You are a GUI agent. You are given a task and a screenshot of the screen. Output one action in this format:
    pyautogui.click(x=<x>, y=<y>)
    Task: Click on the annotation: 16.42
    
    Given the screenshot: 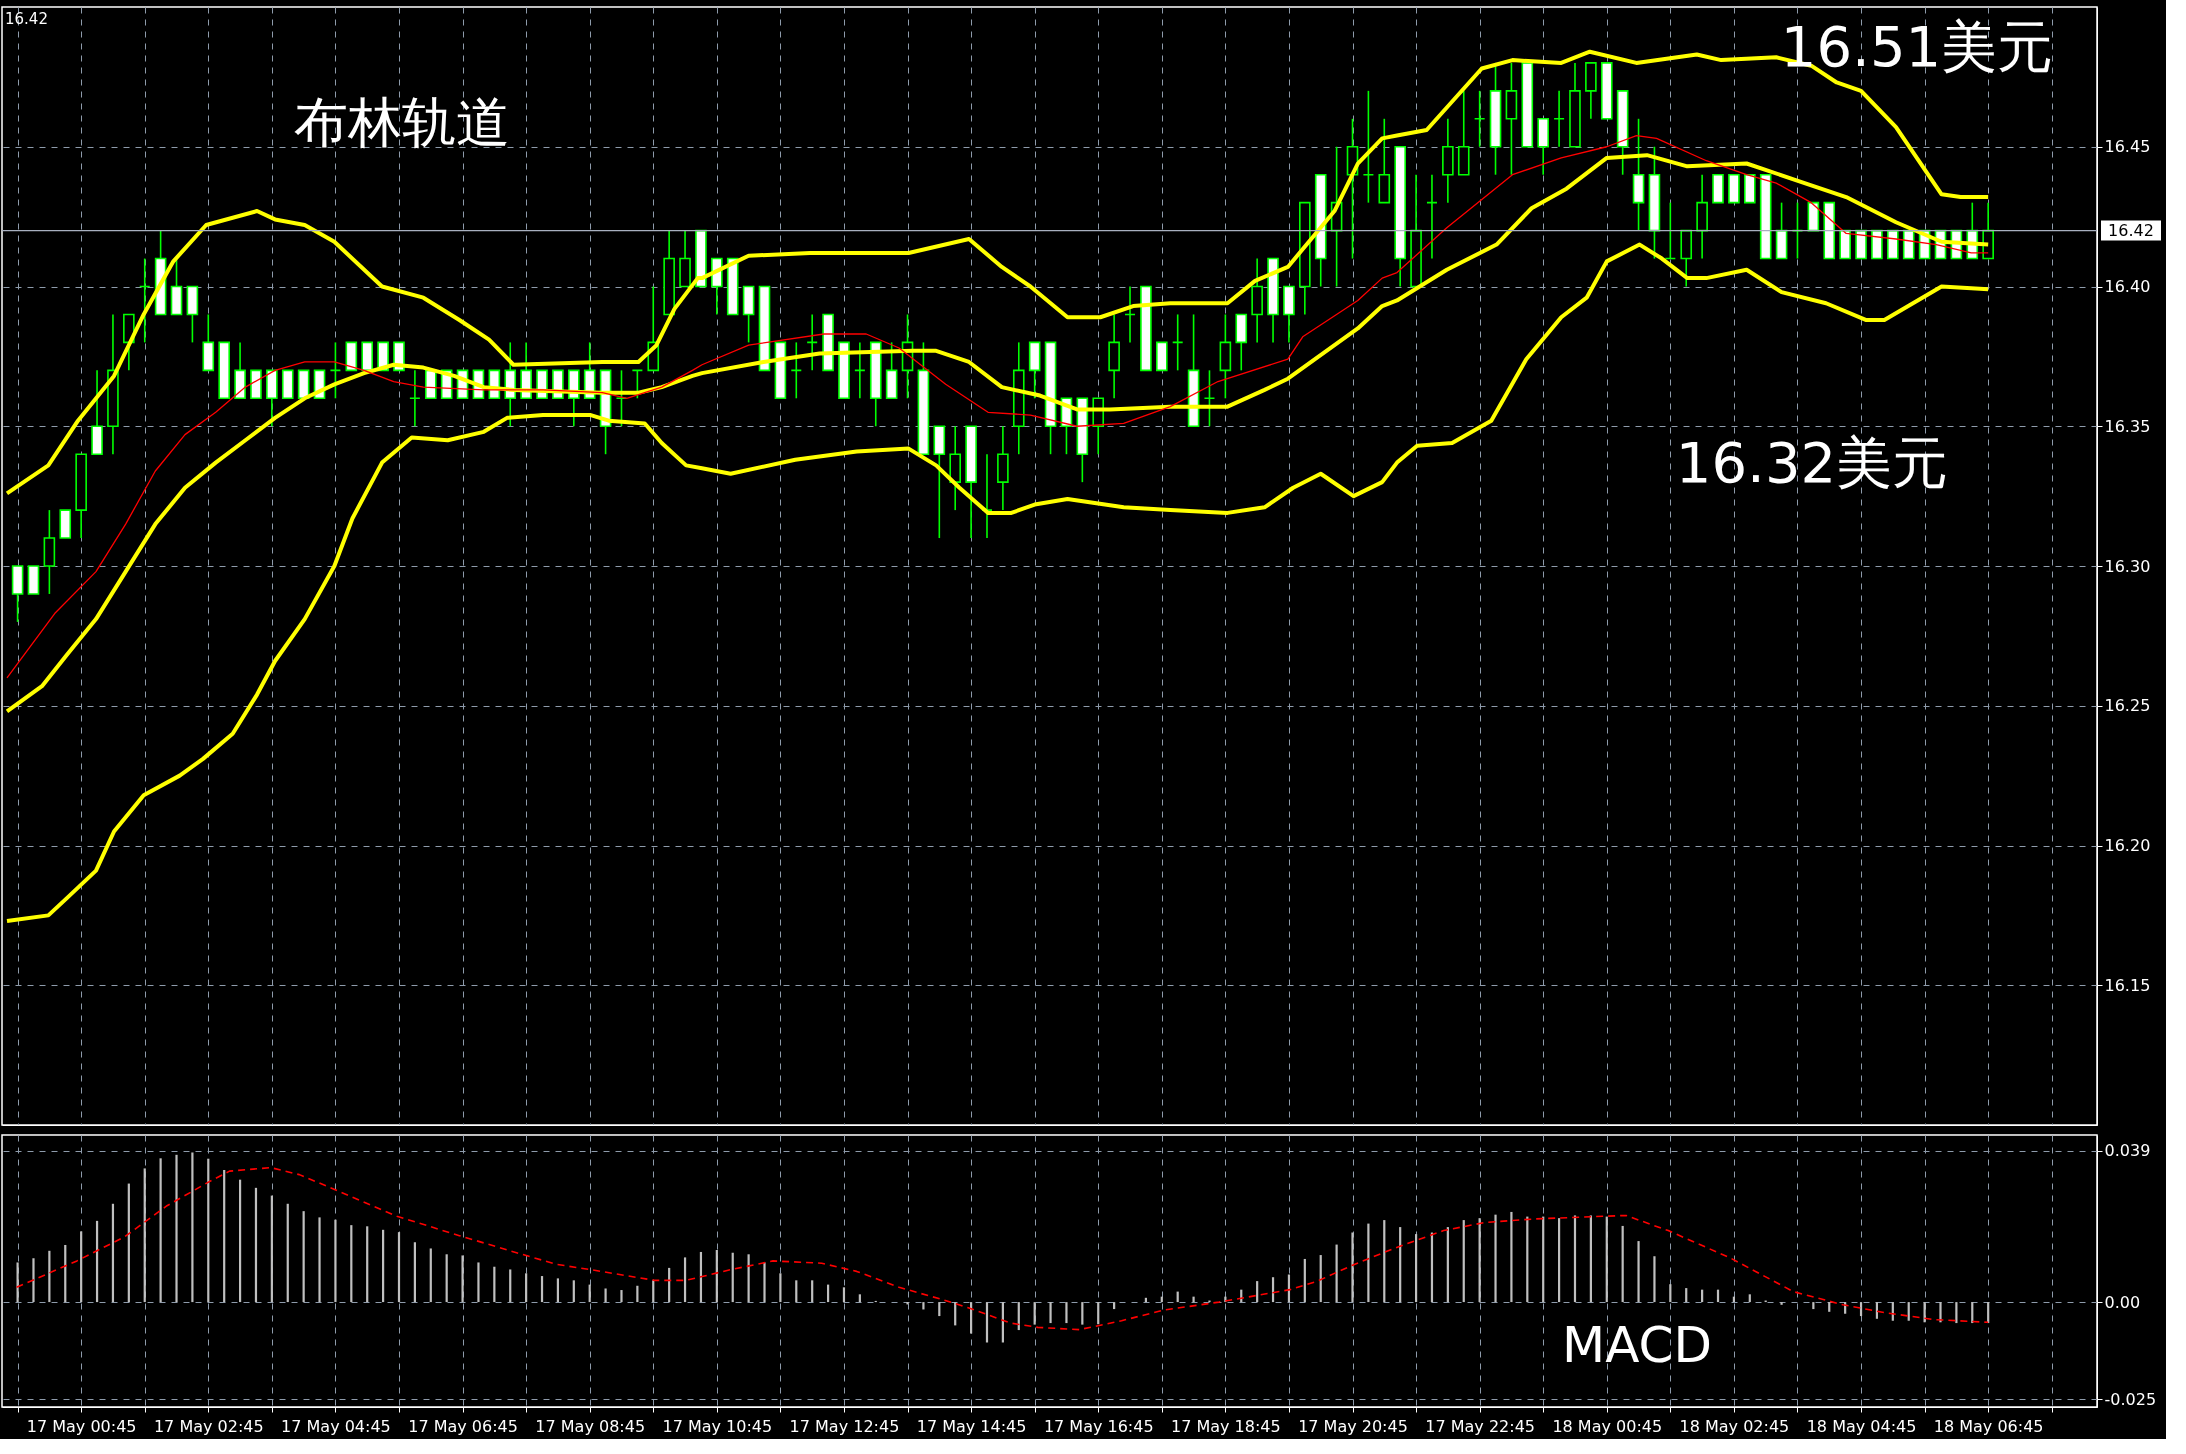 What is the action you would take?
    pyautogui.click(x=26, y=19)
    